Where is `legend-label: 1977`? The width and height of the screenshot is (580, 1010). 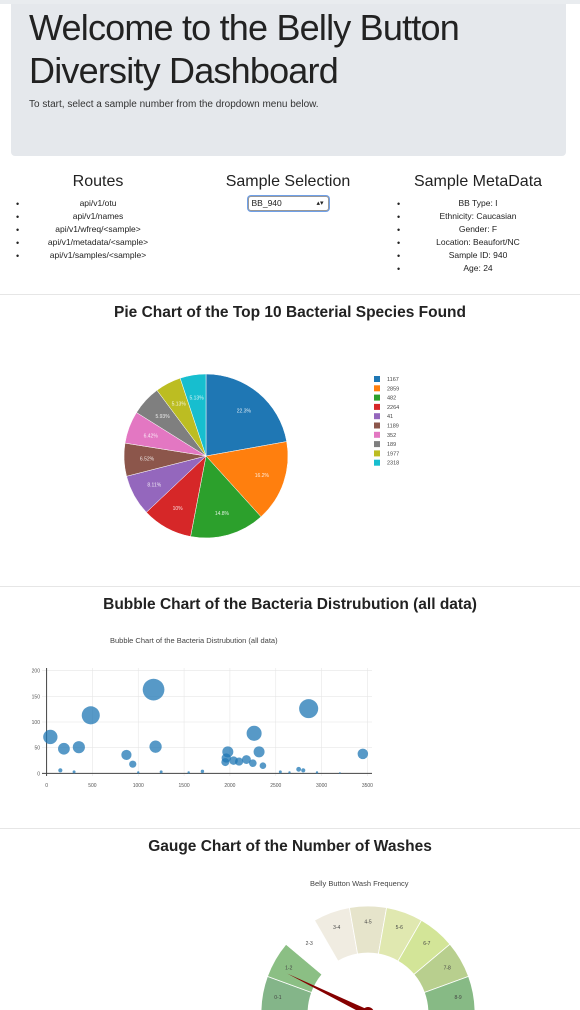 legend-label: 1977 is located at coordinates (393, 454).